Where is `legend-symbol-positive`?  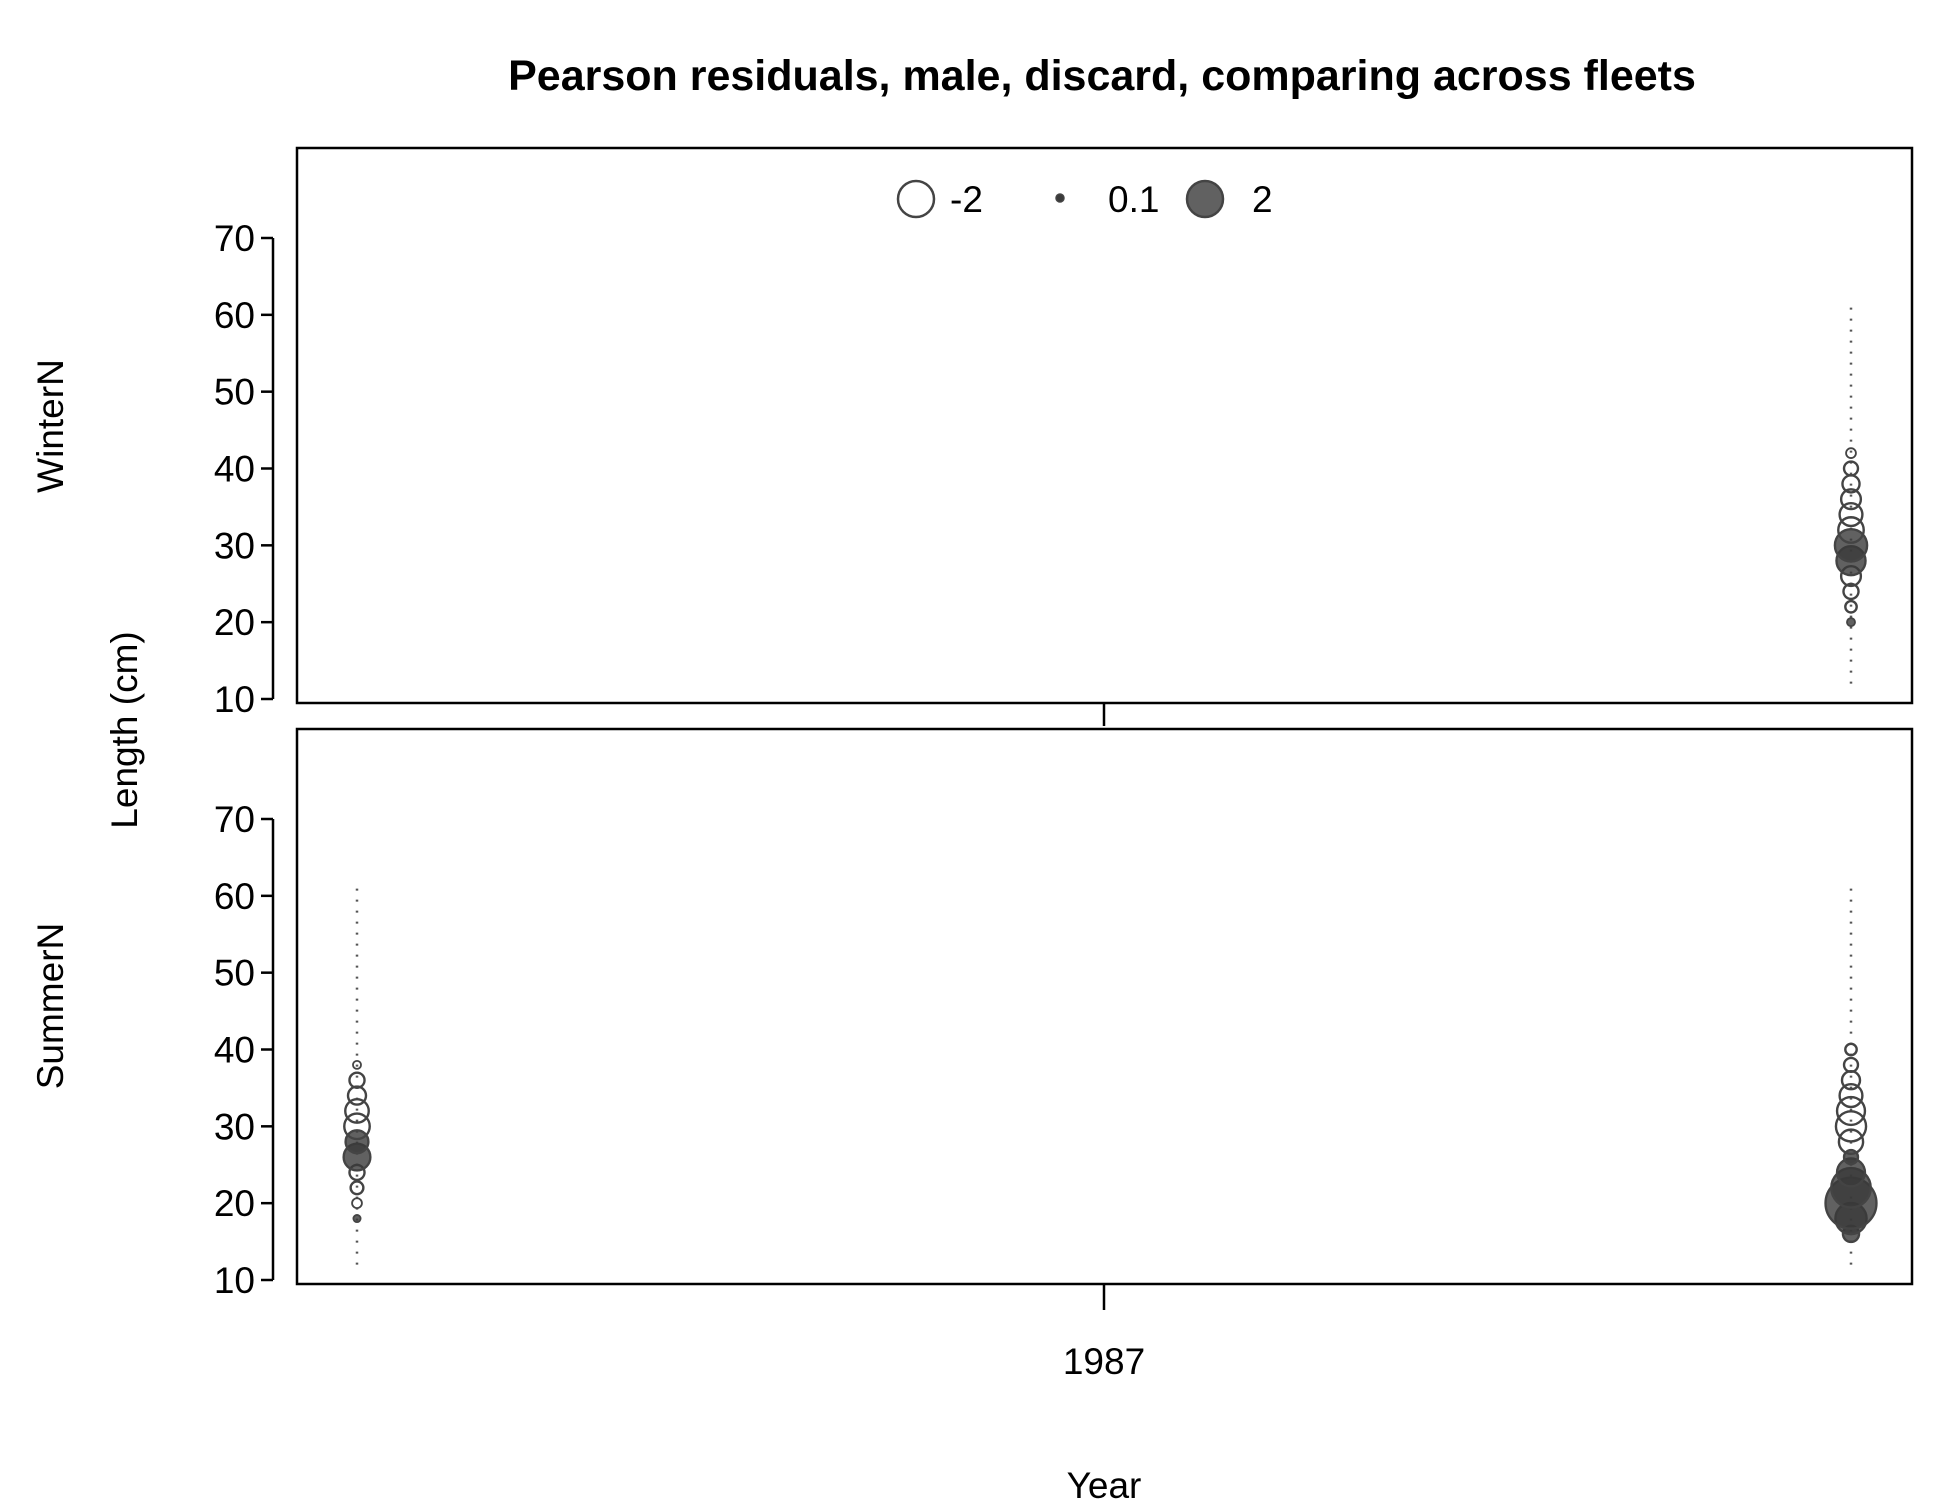 legend-symbol-positive is located at coordinates (1205, 199).